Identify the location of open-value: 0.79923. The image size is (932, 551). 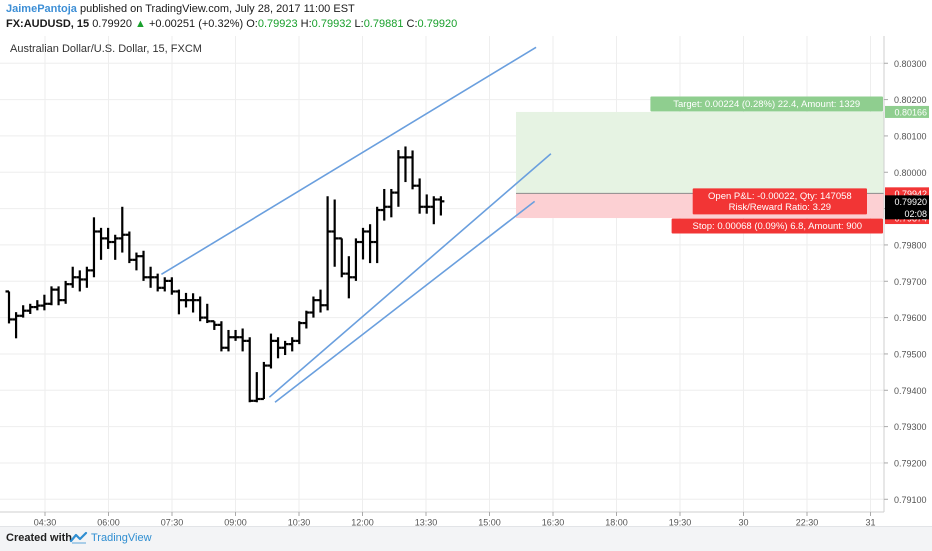
(277, 24).